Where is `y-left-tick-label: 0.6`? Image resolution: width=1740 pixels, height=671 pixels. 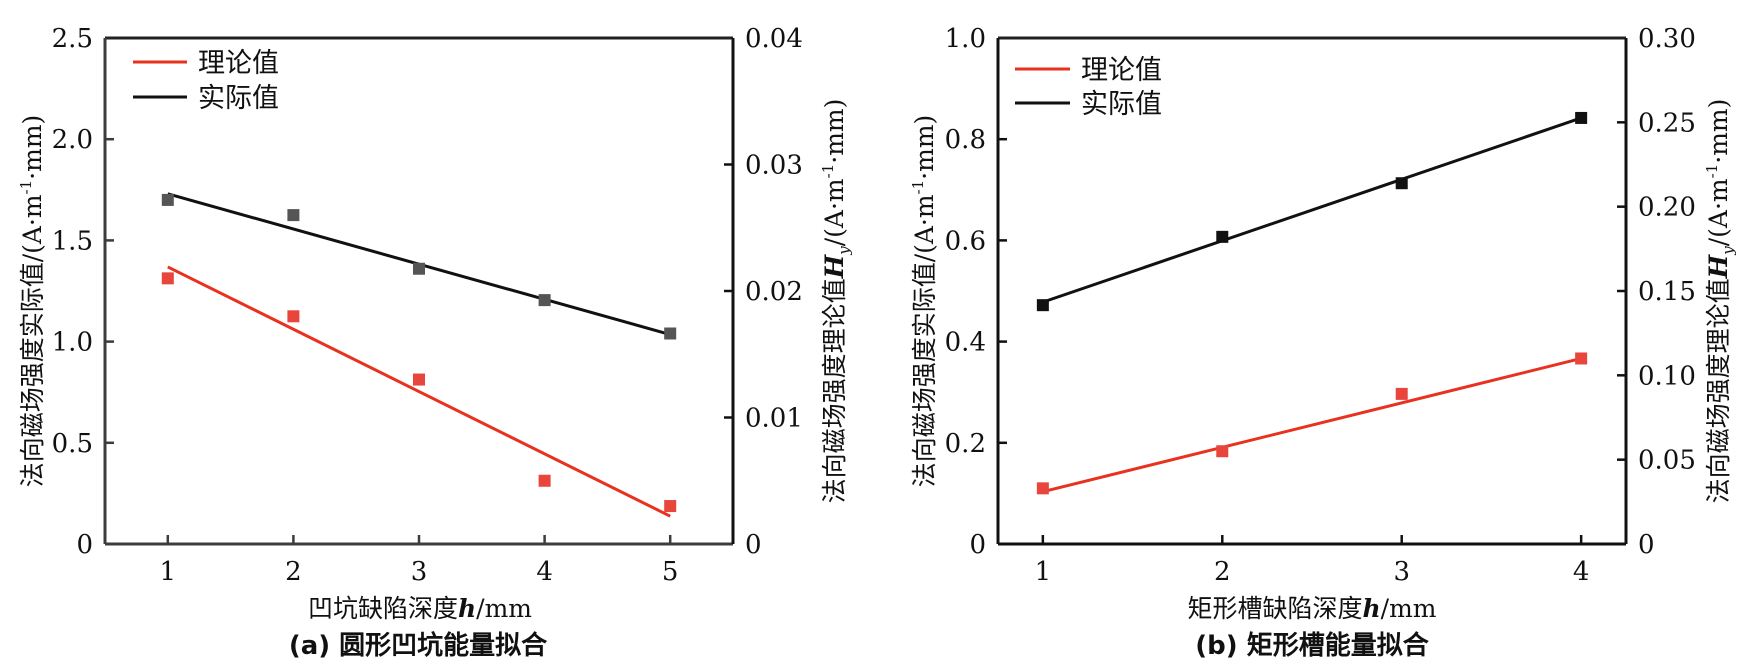
y-left-tick-label: 0.6 is located at coordinates (965, 241).